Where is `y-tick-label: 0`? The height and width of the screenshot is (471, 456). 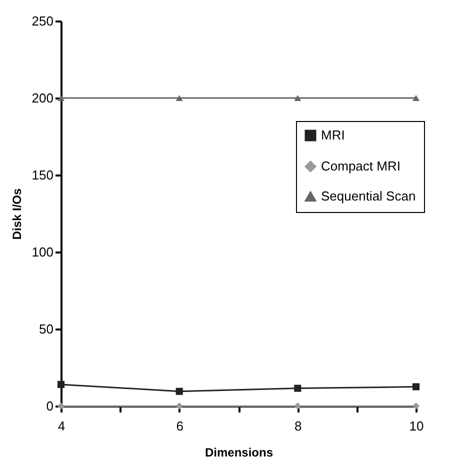
y-tick-label: 0 is located at coordinates (50, 406).